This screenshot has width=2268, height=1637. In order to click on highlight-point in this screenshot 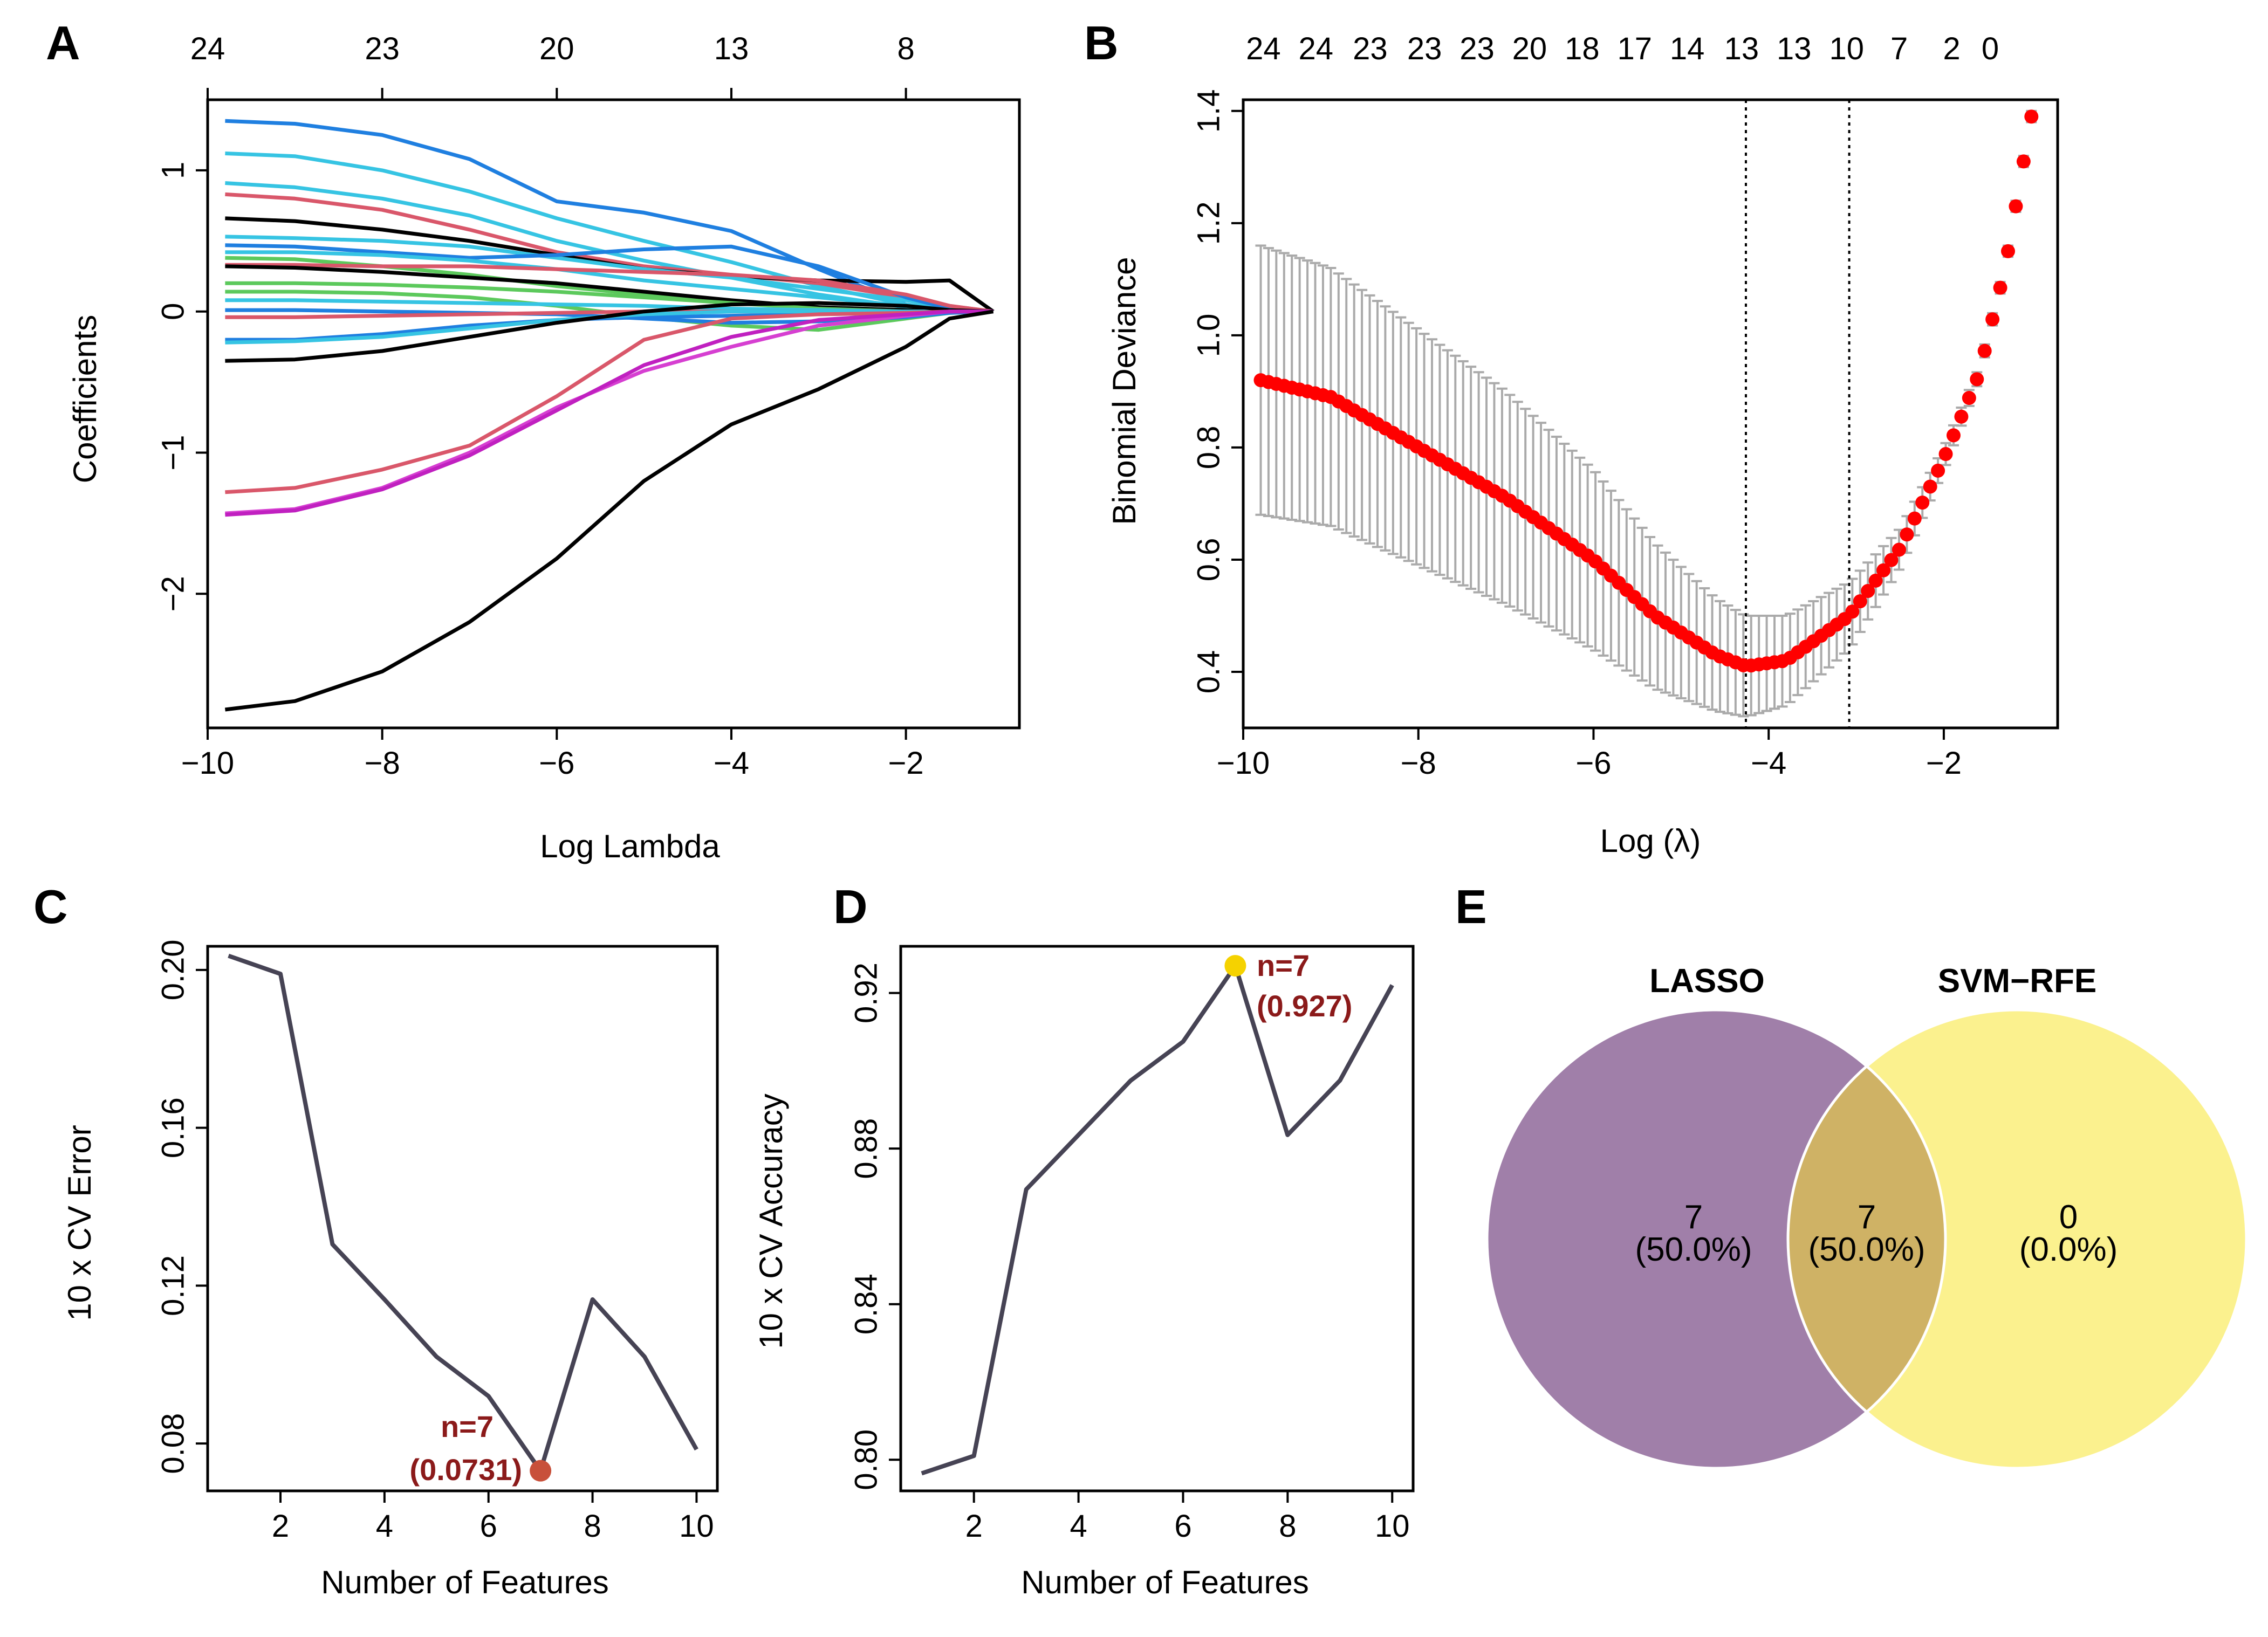, I will do `click(541, 1471)`.